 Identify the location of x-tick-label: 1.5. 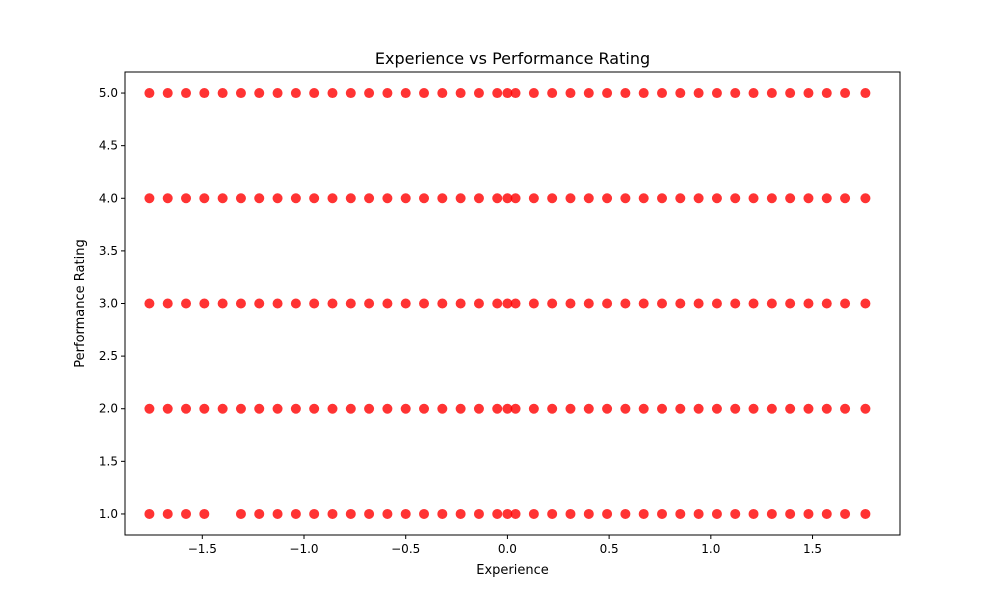
(812, 549).